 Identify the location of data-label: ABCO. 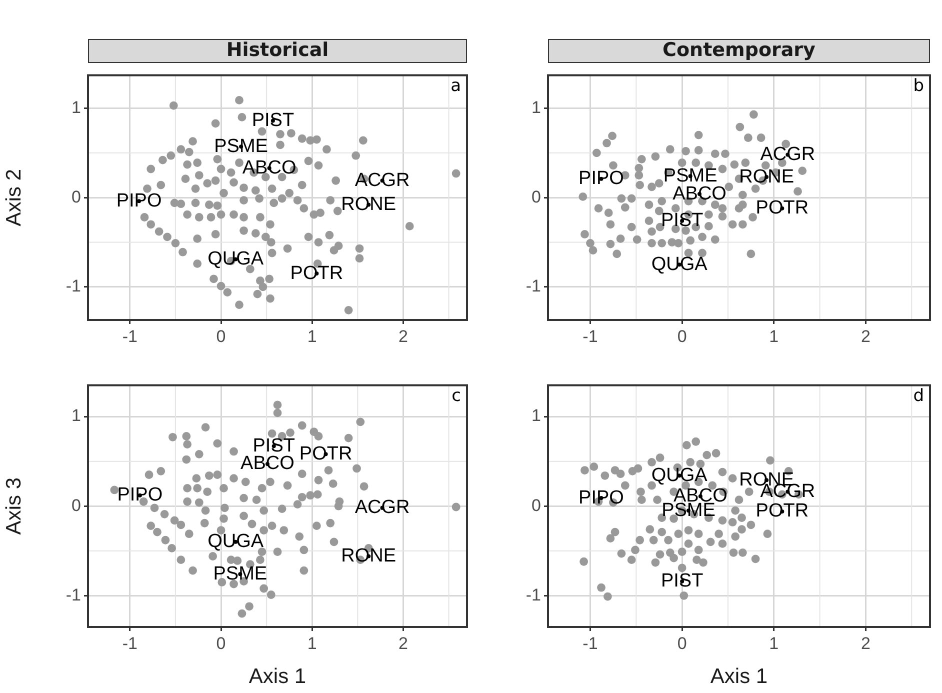
(269, 167).